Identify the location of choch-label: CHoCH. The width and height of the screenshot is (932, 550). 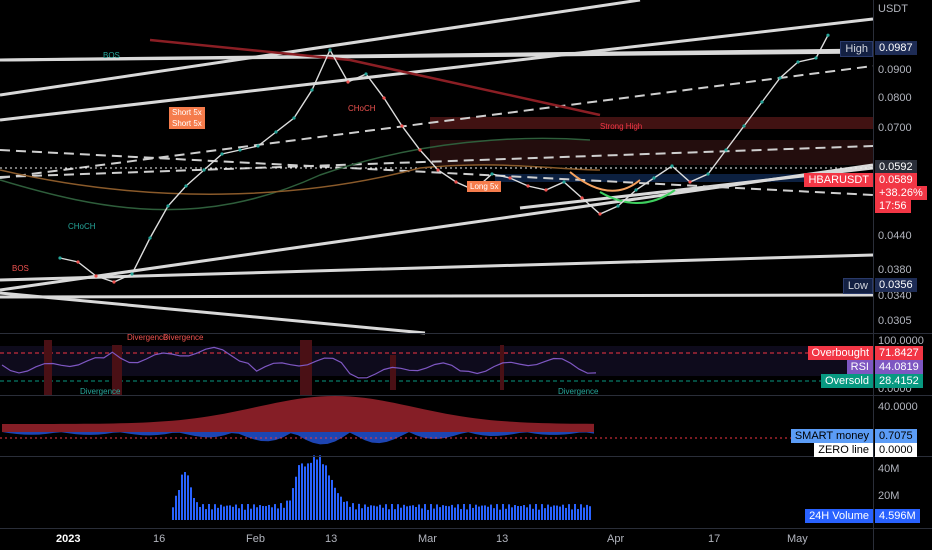
(362, 108).